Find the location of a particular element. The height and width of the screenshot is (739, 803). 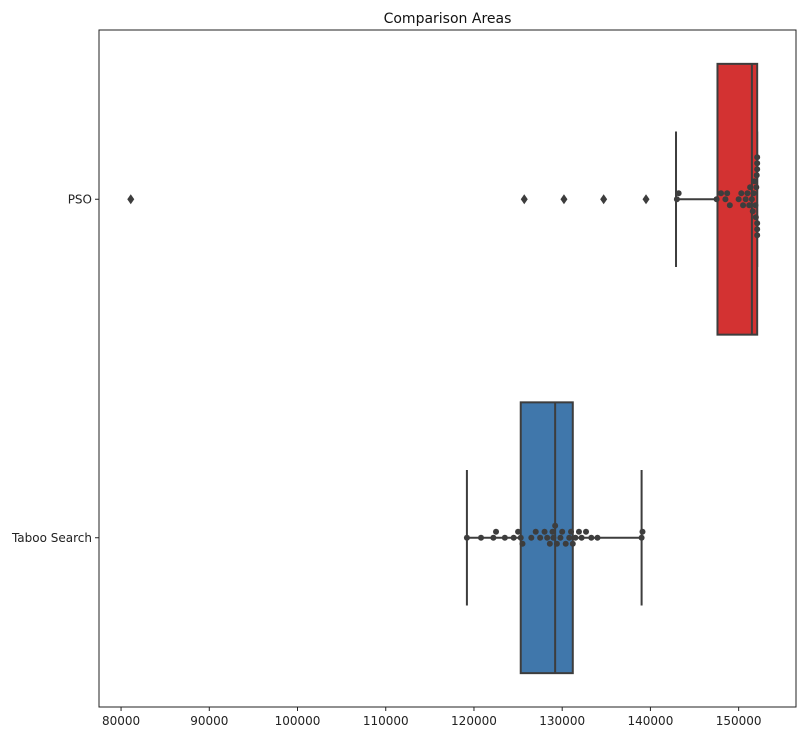

x-tick-label-100000: 100000 is located at coordinates (298, 721).